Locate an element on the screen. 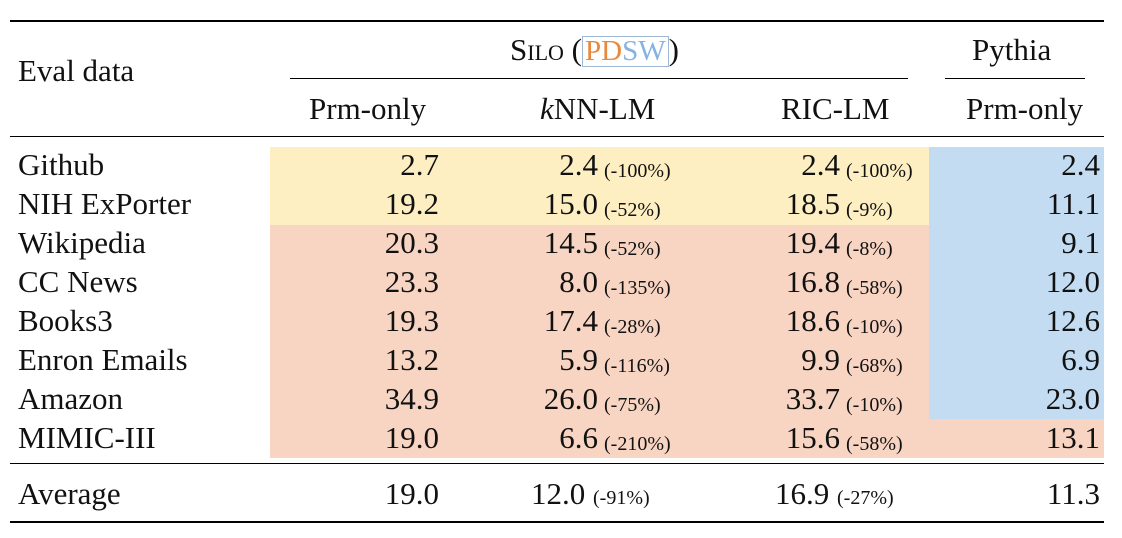 This screenshot has width=1122, height=538. row-name: Enron Emails is located at coordinates (103, 359).